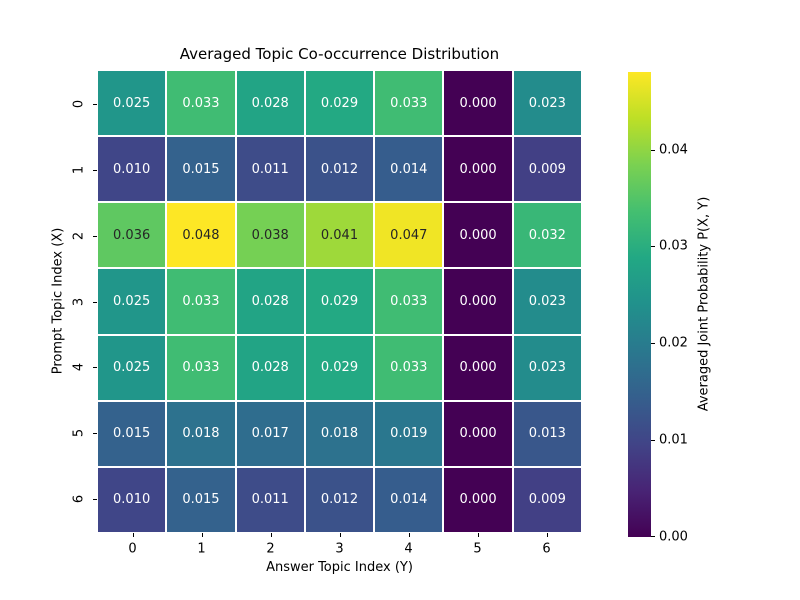  I want to click on colorbar-tick-label: 0.01, so click(673, 440).